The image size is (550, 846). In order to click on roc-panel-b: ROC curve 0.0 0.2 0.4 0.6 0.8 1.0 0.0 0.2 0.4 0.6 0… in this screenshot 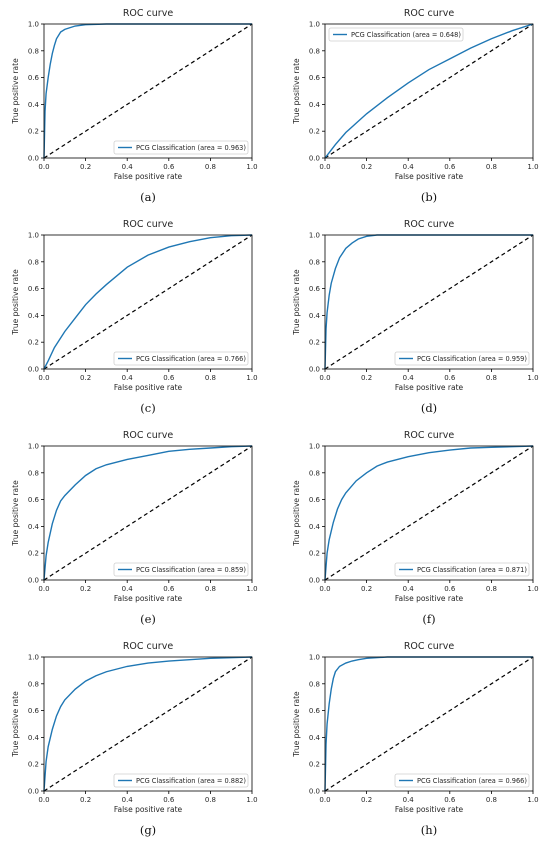, I will do `click(415, 106)`.